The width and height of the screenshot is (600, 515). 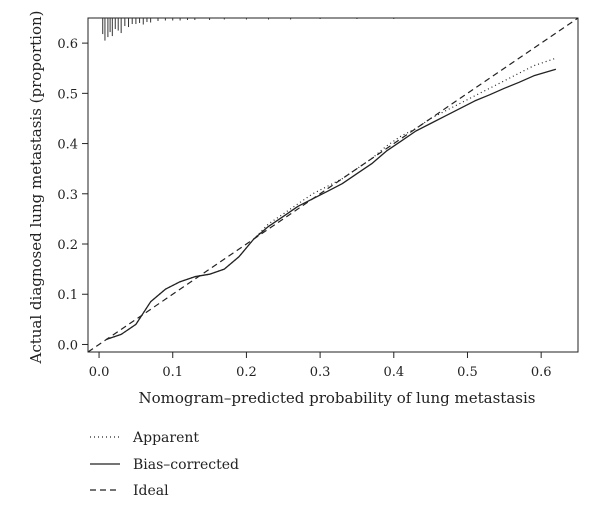 What do you see at coordinates (320, 372) in the screenshot?
I see `x-tick-label: 0.3` at bounding box center [320, 372].